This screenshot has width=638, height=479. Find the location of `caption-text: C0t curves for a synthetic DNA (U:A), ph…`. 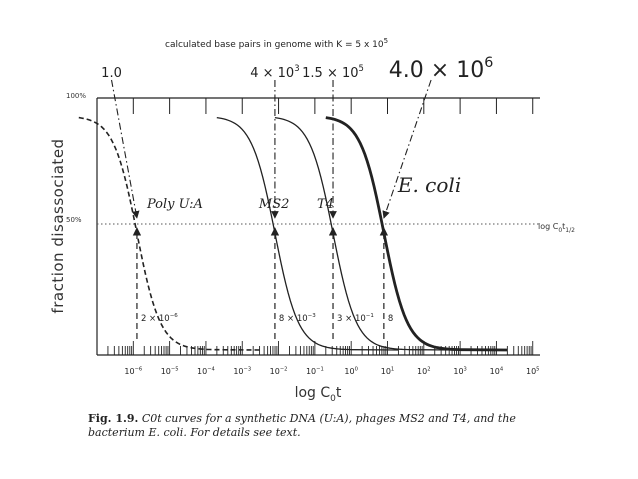

caption-text: C0t curves for a synthetic DNA (U:A), ph… is located at coordinates (302, 425).